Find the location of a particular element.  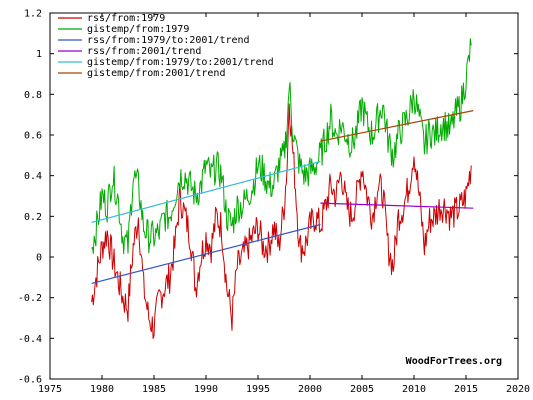

y-tick-label: 0.4 is located at coordinates (33, 176).